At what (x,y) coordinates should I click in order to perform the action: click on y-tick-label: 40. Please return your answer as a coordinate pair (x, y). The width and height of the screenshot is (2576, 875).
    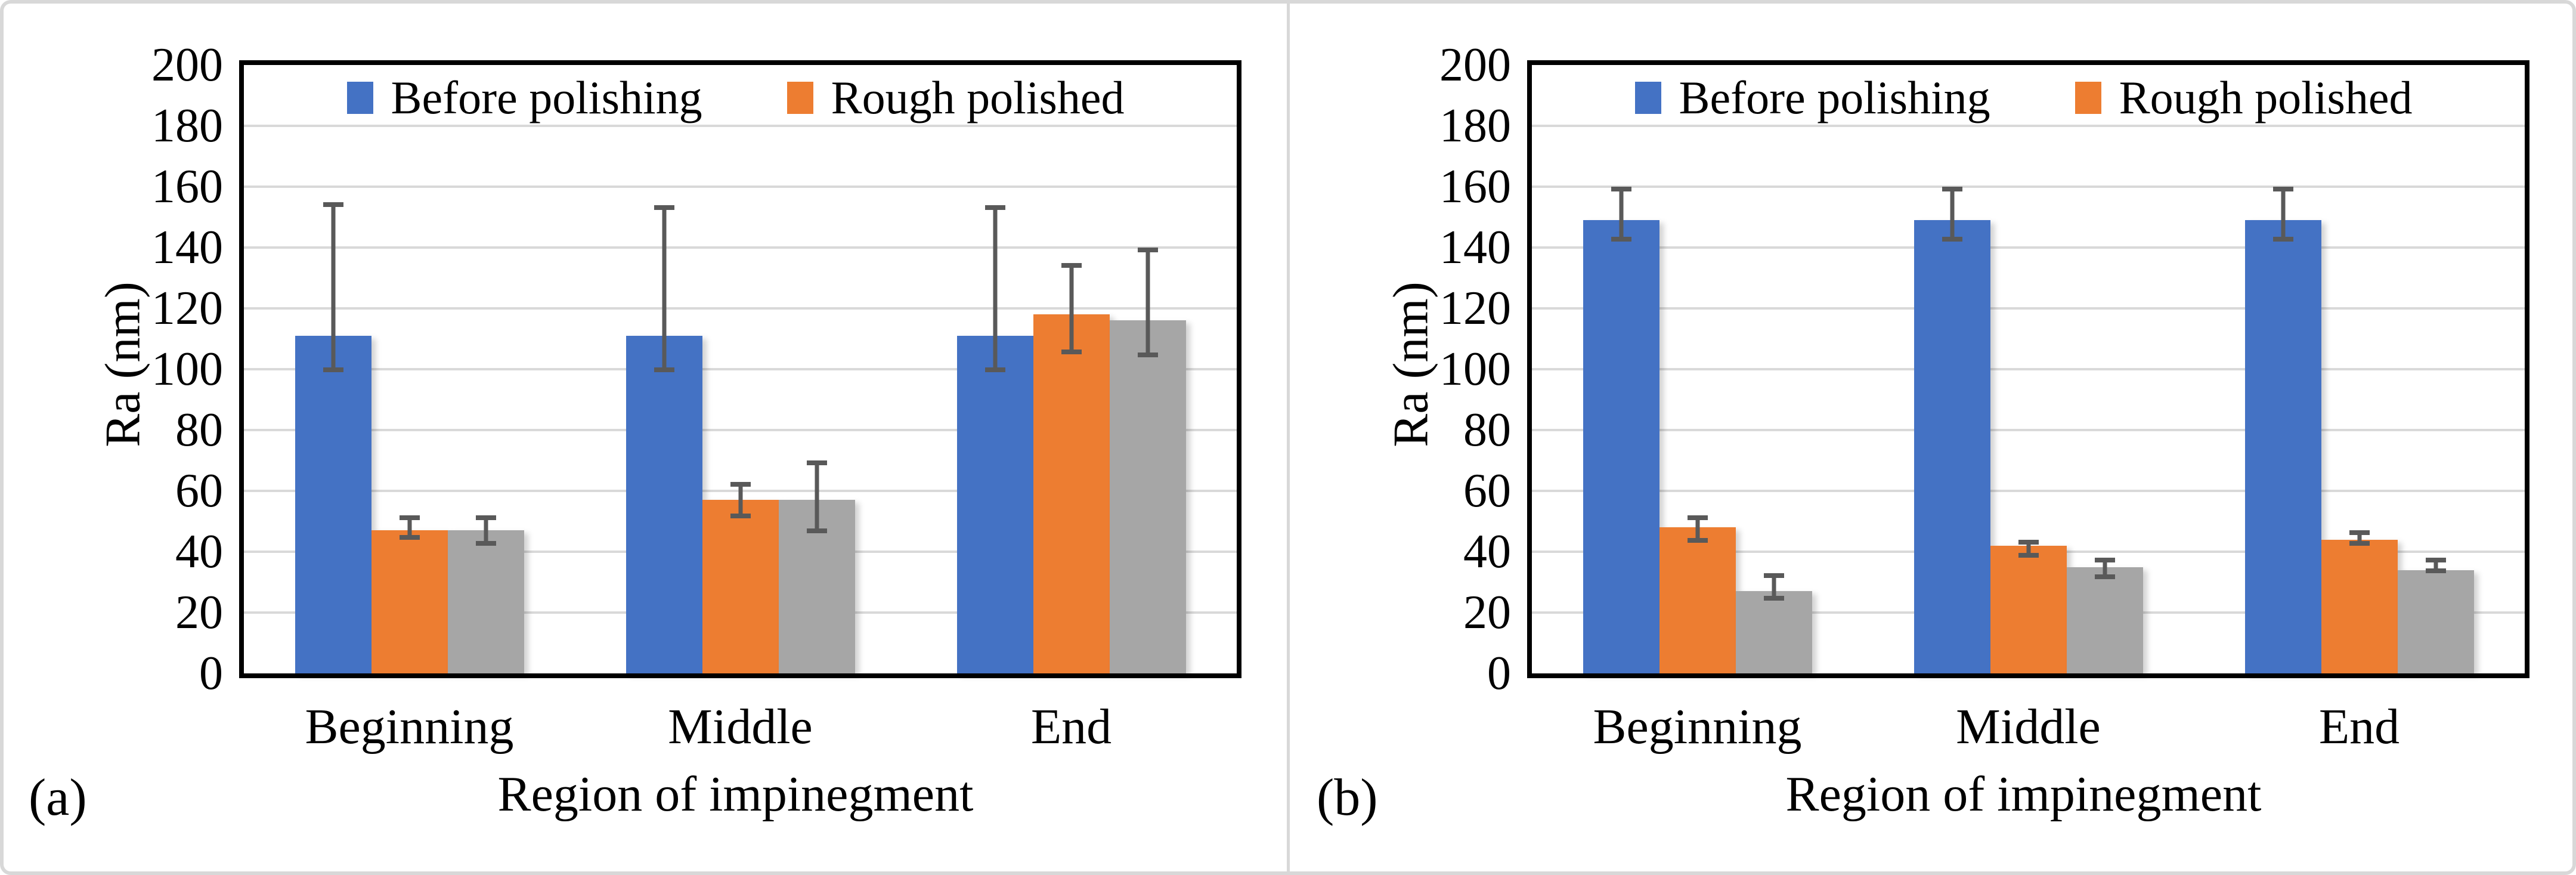
    Looking at the image, I should click on (199, 551).